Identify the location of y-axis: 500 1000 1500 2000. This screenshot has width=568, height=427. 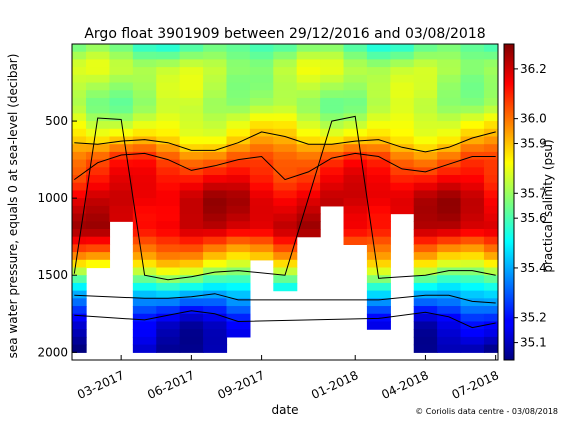
(57, 236).